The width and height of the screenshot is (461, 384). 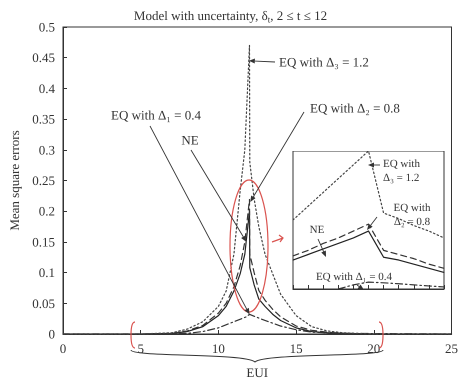 I want to click on x-tick-label: 25, so click(x=451, y=348).